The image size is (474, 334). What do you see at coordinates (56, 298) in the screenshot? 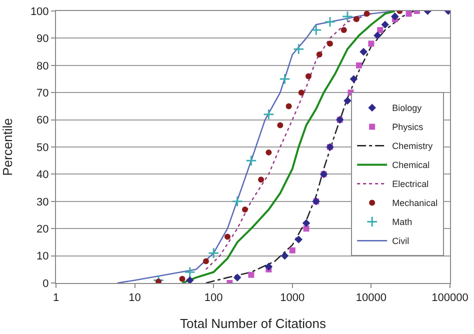
I see `x-tick-label: 1` at bounding box center [56, 298].